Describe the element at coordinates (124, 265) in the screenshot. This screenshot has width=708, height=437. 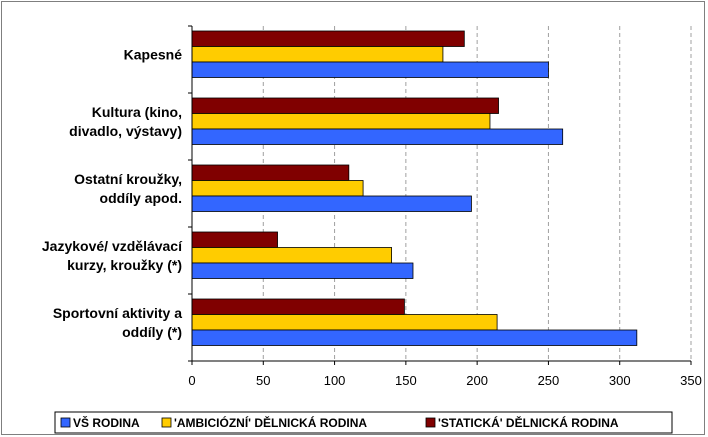
I see `category-label-4-line-2: kurzy, kroužky (*)` at that location.